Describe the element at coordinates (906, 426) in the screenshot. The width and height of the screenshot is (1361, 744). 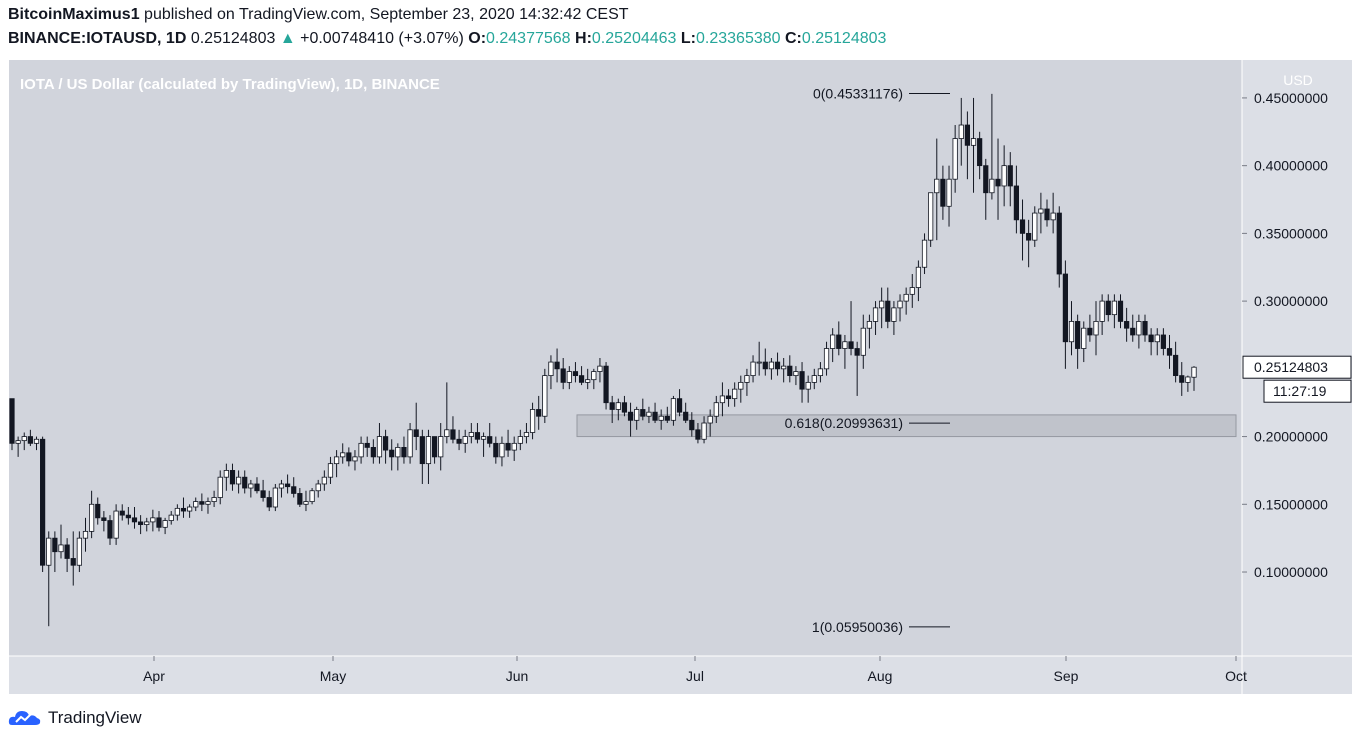
I see `fib-support-zone` at that location.